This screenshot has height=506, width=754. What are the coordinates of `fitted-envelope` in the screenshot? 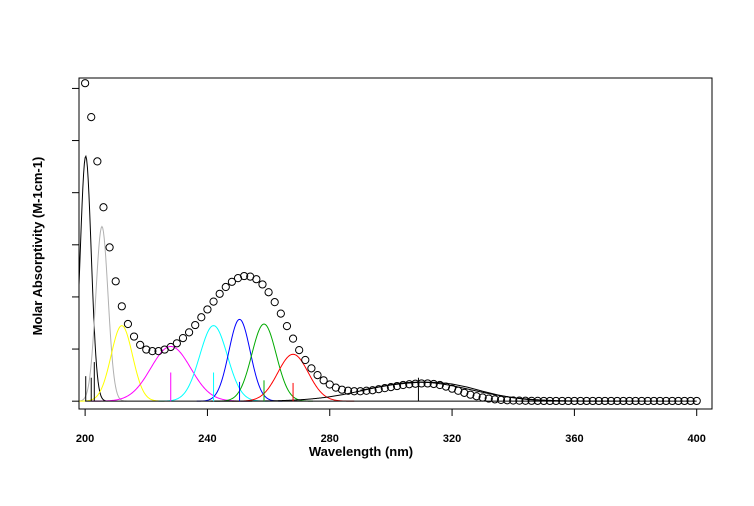 It's located at (467, 391).